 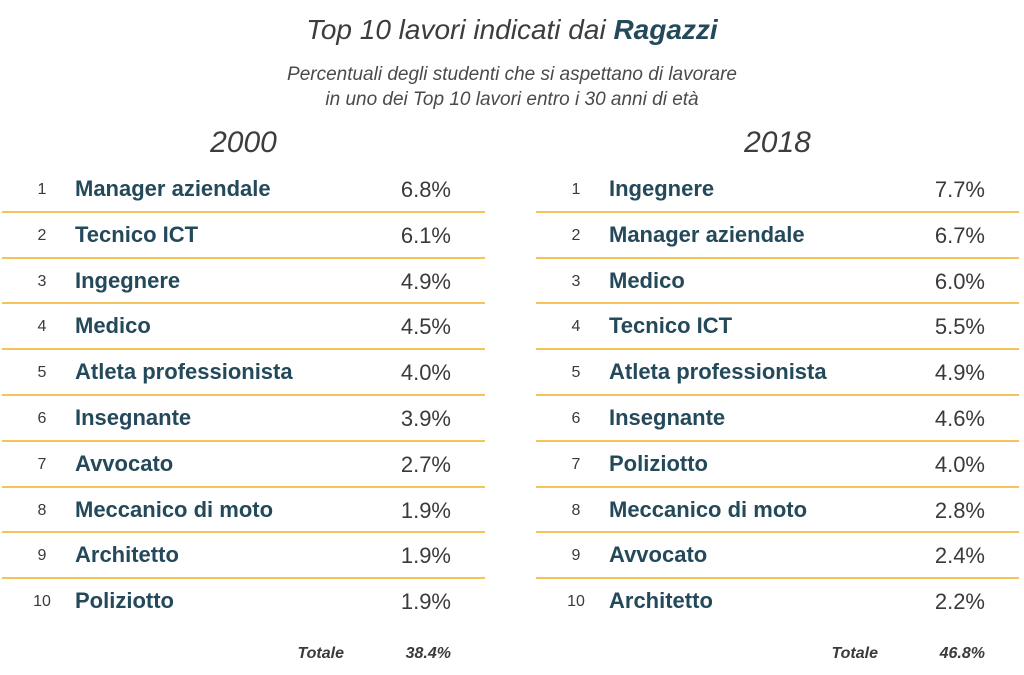 What do you see at coordinates (959, 281) in the screenshot?
I see `job-percent: 6.0%` at bounding box center [959, 281].